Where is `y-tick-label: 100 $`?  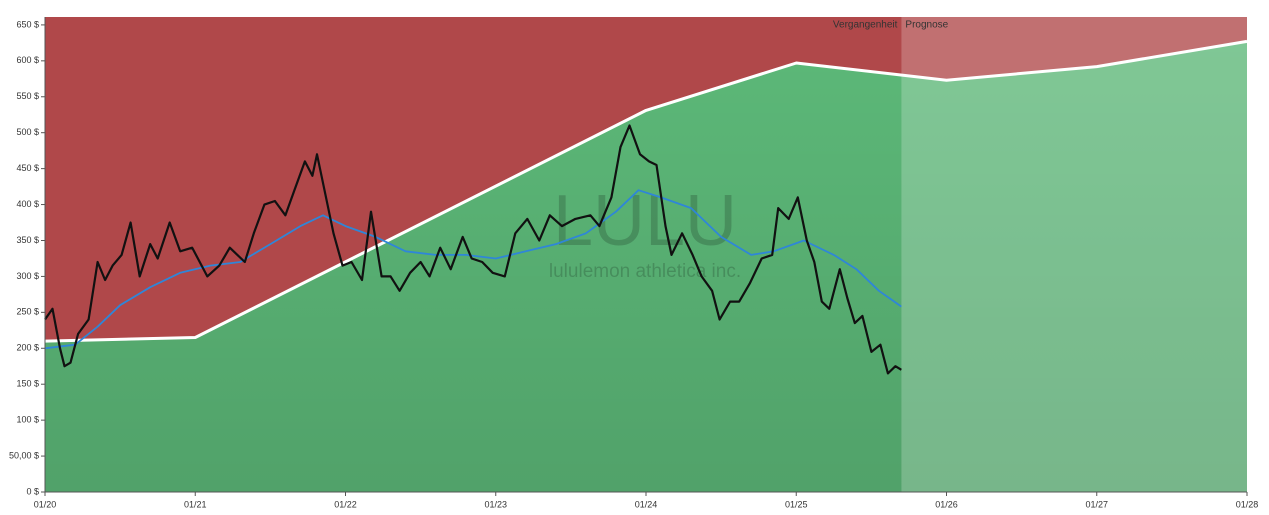
y-tick-label: 100 $ is located at coordinates (27, 420).